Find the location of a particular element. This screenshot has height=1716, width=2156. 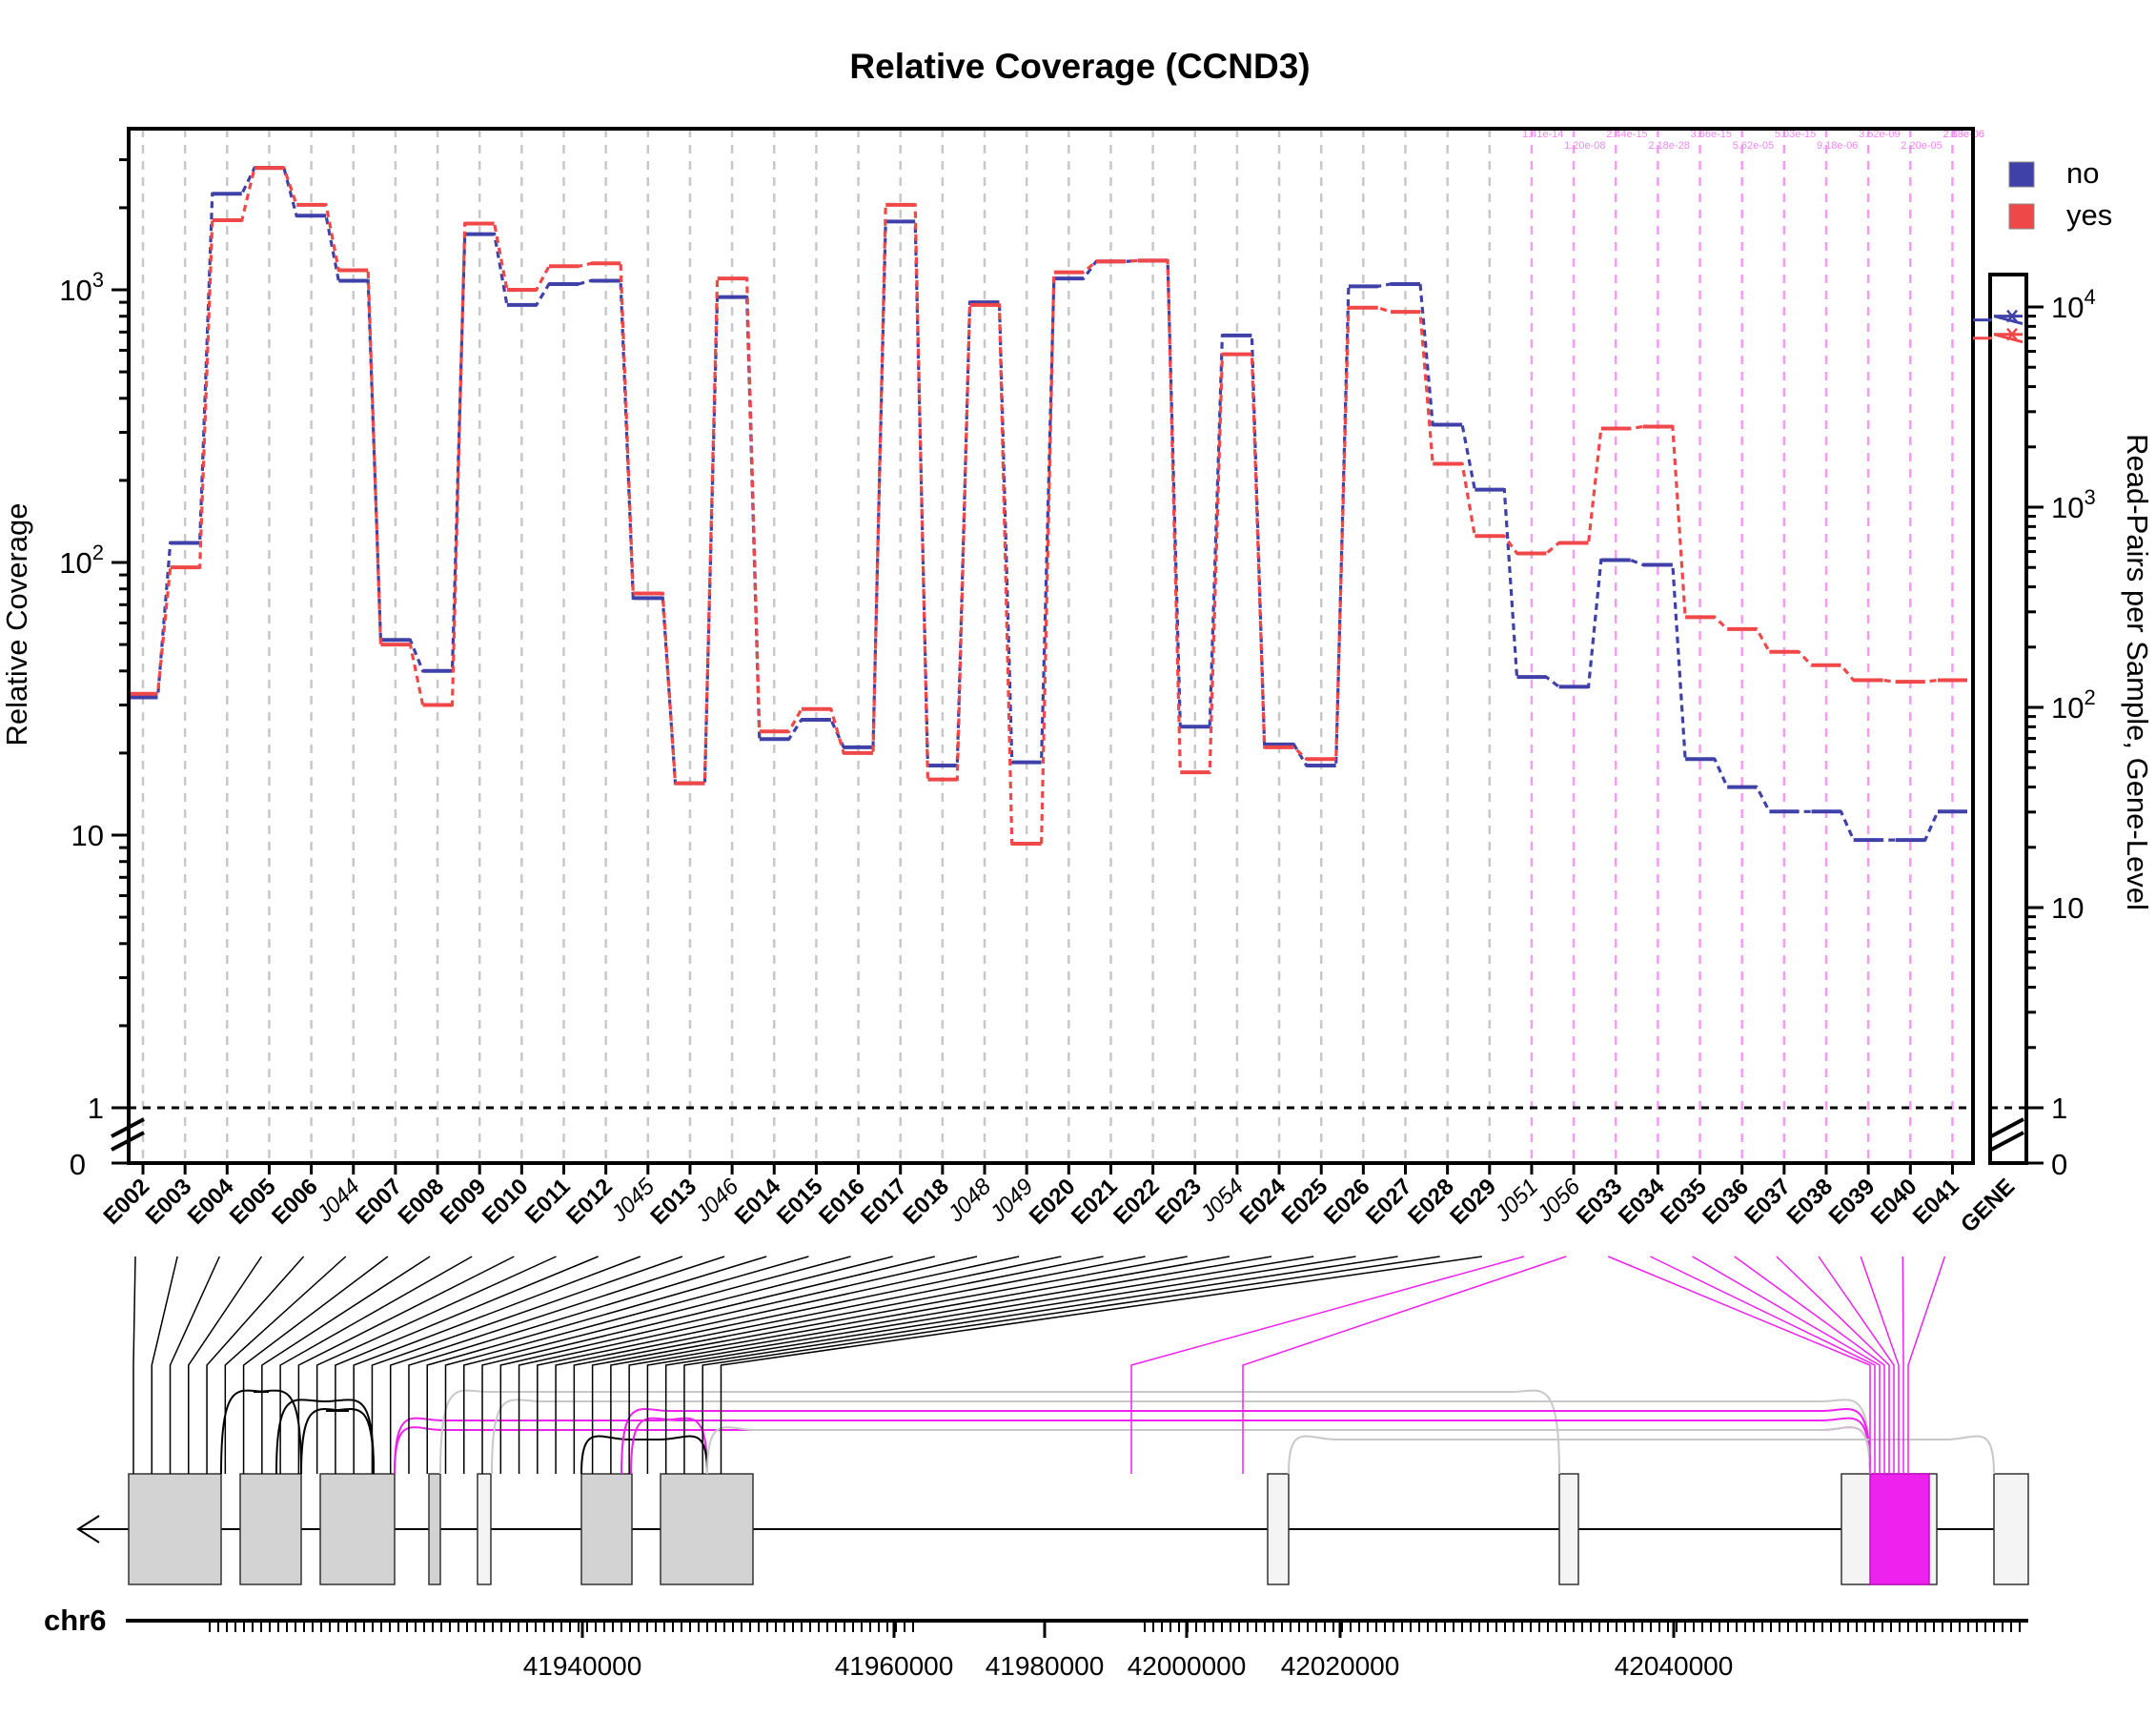

x-tick-label: E012 is located at coordinates (590, 1202).